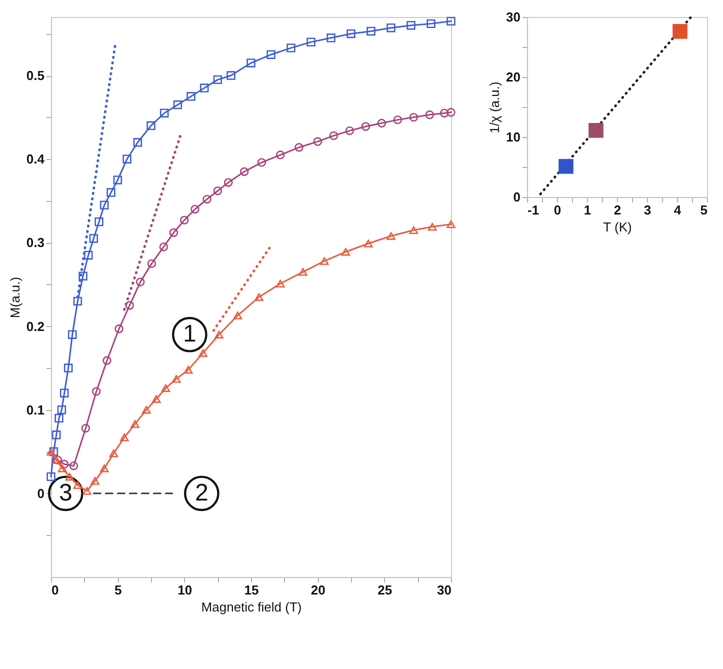 The height and width of the screenshot is (669, 723). Describe the element at coordinates (558, 210) in the screenshot. I see `x-tick-label: 0` at that location.